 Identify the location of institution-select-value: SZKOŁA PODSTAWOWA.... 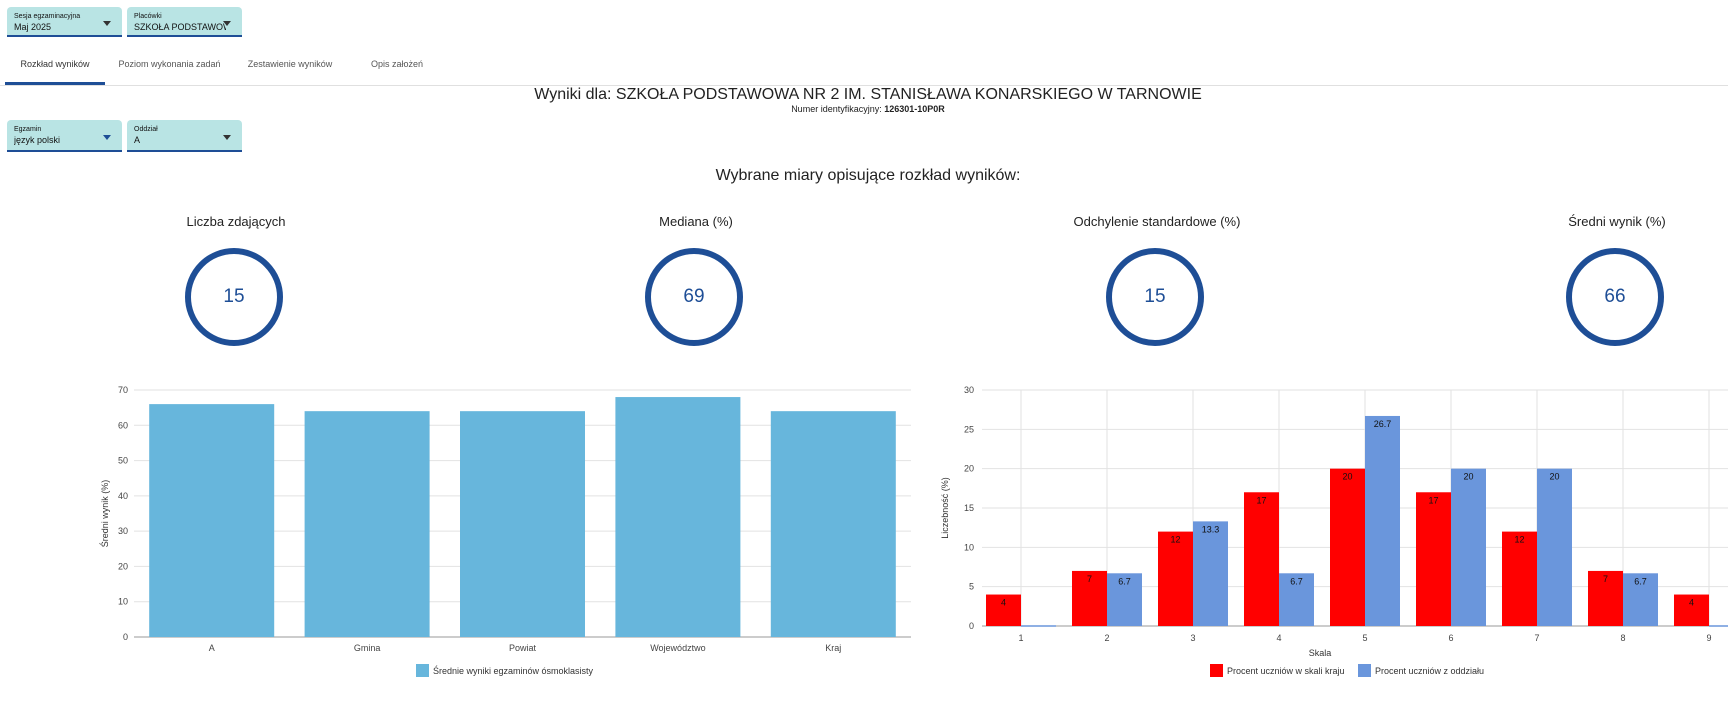
(180, 27).